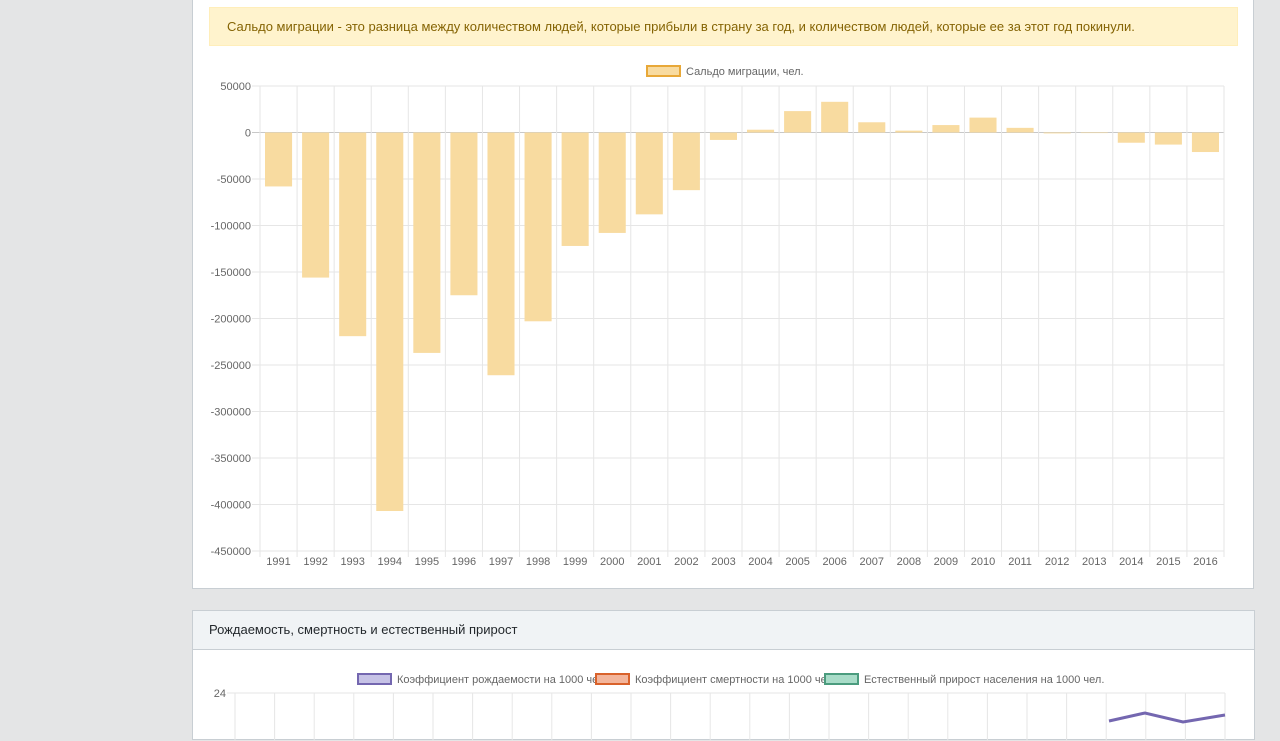  I want to click on y-tick-label: -200000, so click(231, 320).